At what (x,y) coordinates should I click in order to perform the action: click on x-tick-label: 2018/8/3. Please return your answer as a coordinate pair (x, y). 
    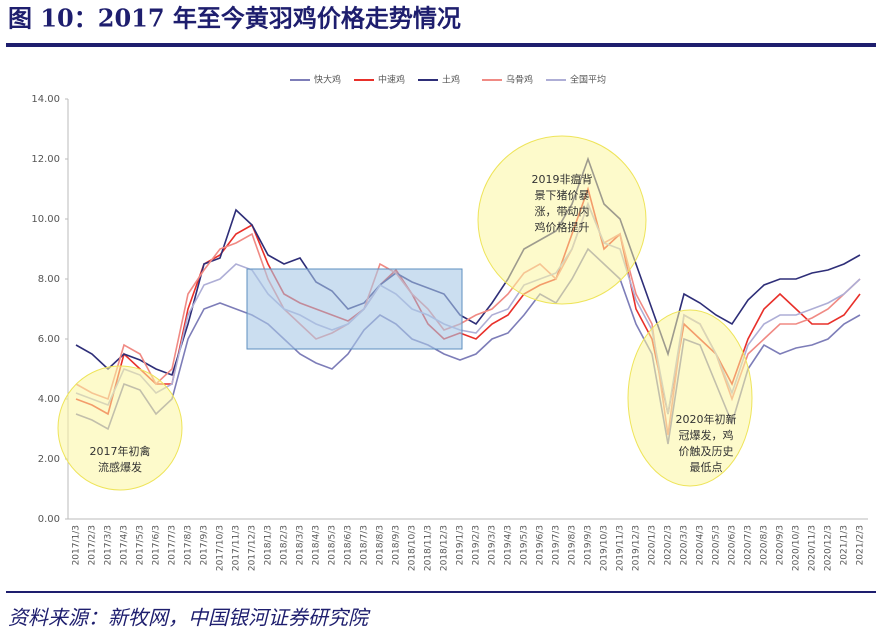
    Looking at the image, I should click on (381, 545).